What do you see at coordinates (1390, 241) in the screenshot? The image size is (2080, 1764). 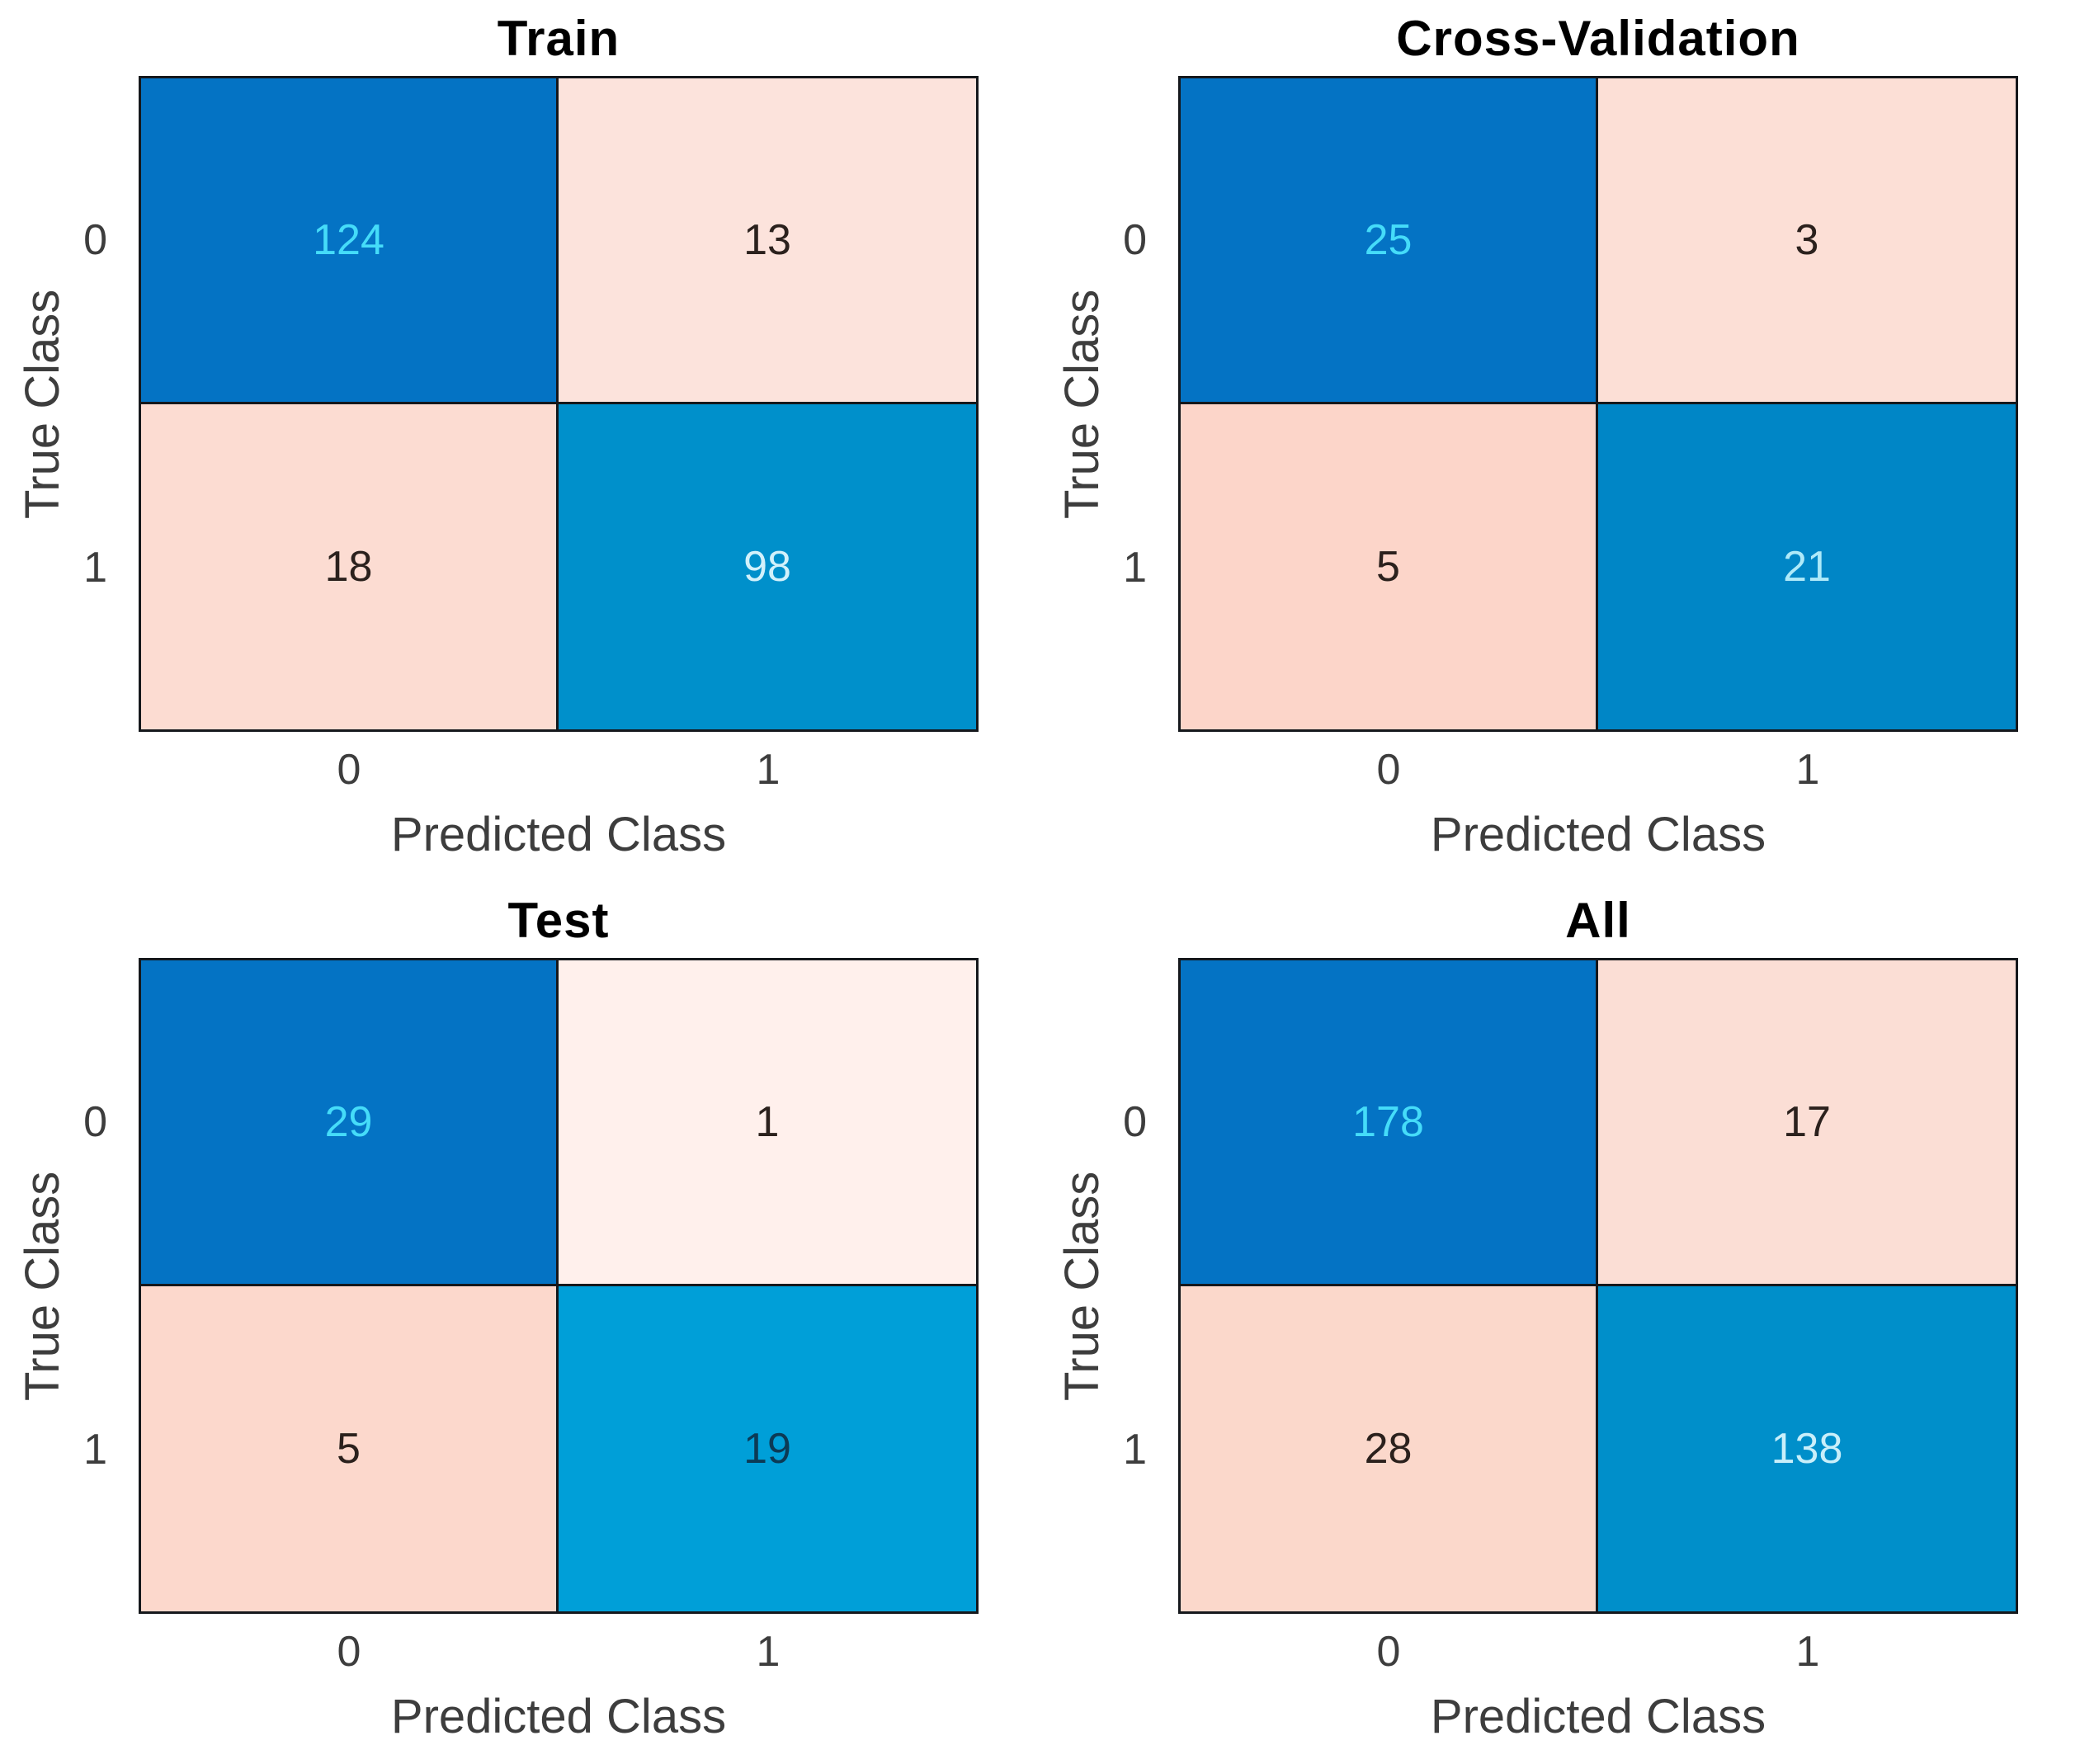 I see `matrix-cell-0-0: 25` at bounding box center [1390, 241].